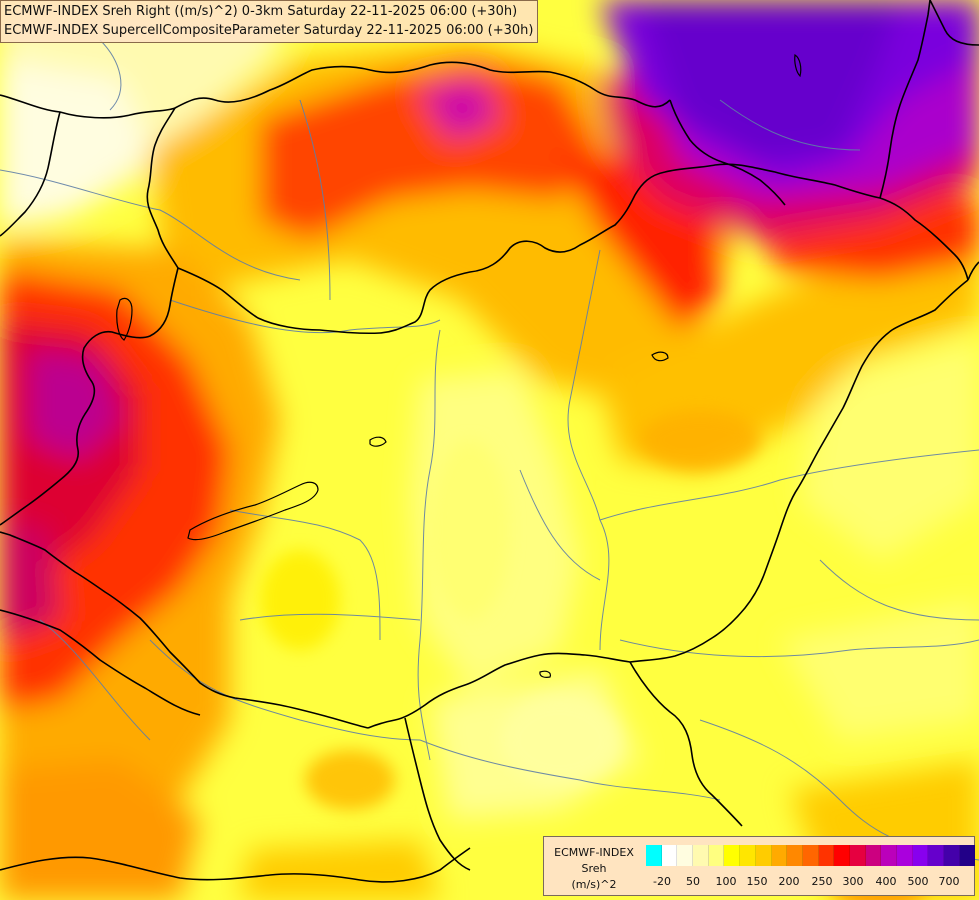  Describe the element at coordinates (693, 881) in the screenshot. I see `legend-tick-label: 50` at that location.